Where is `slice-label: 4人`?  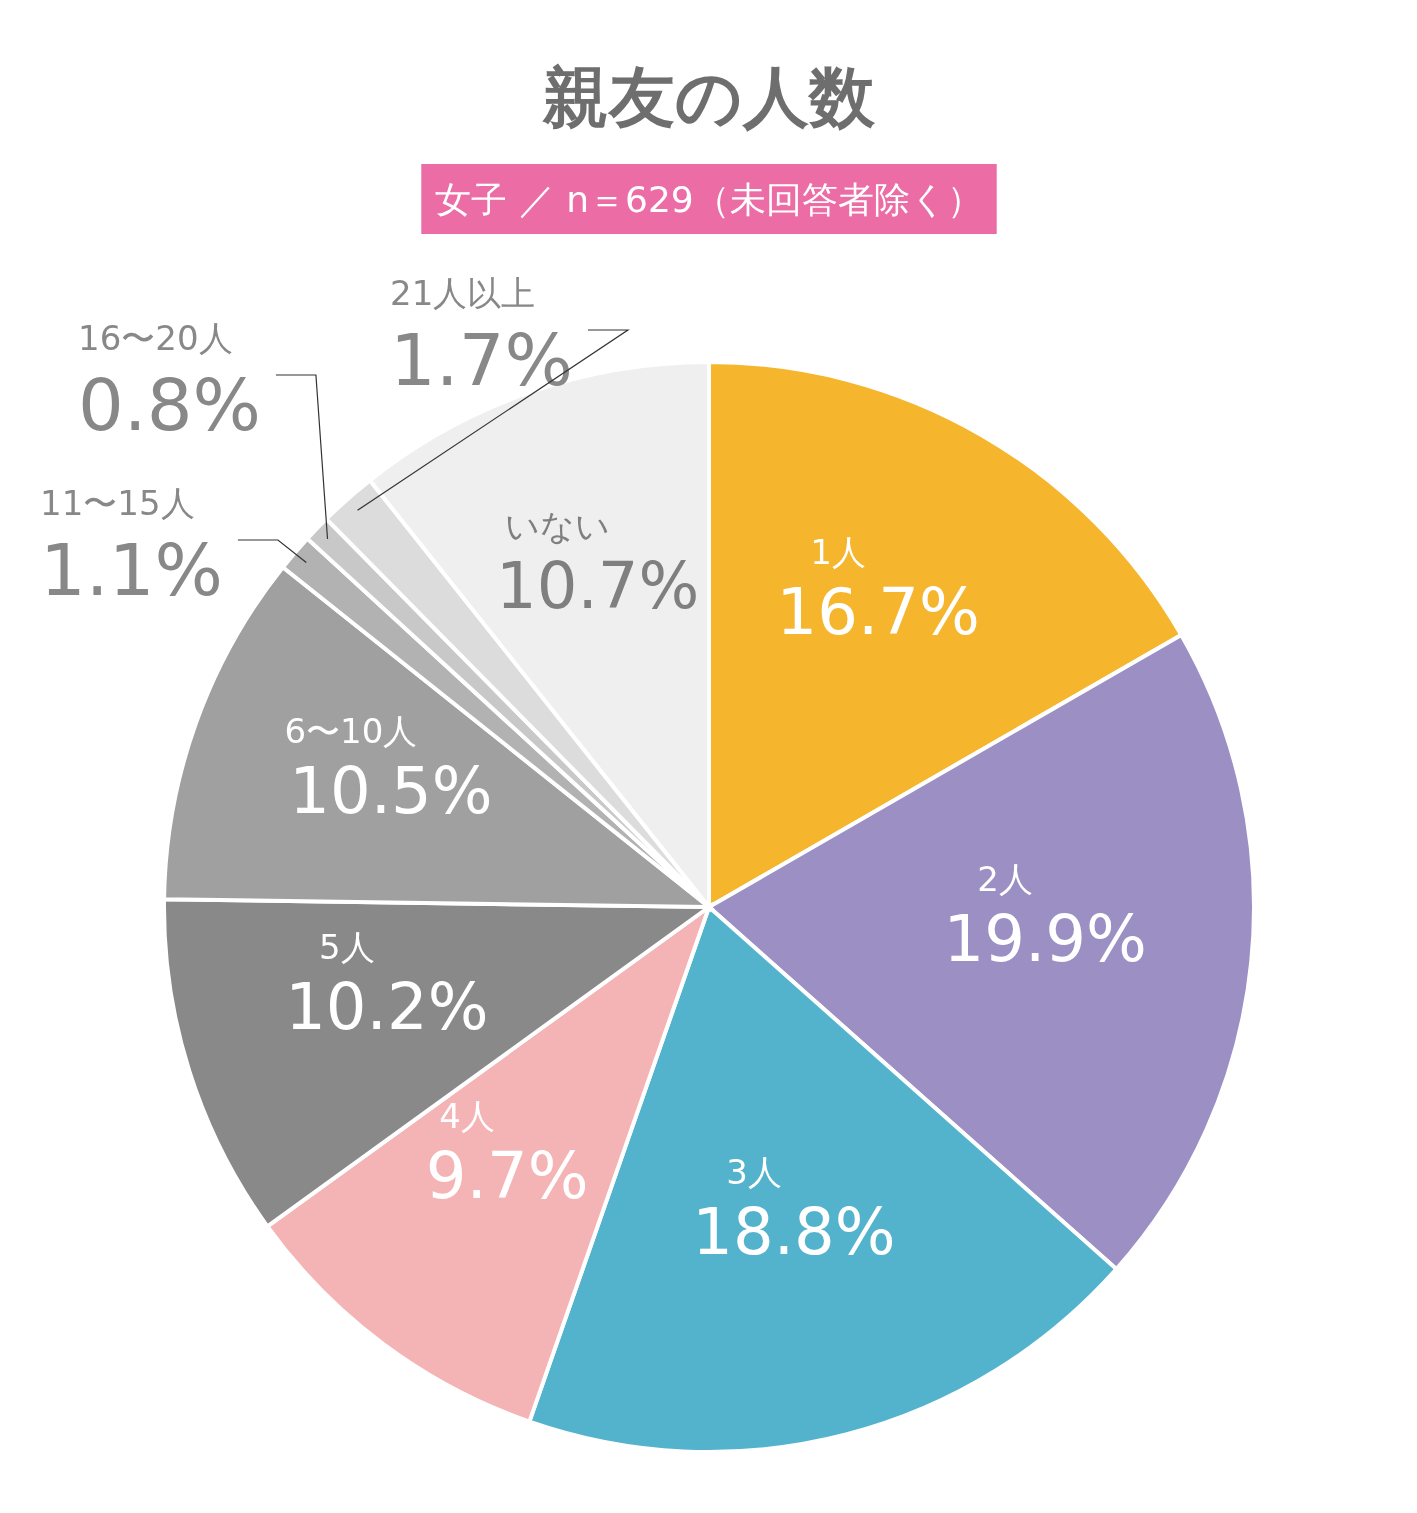
slice-label: 4人 is located at coordinates (467, 1115).